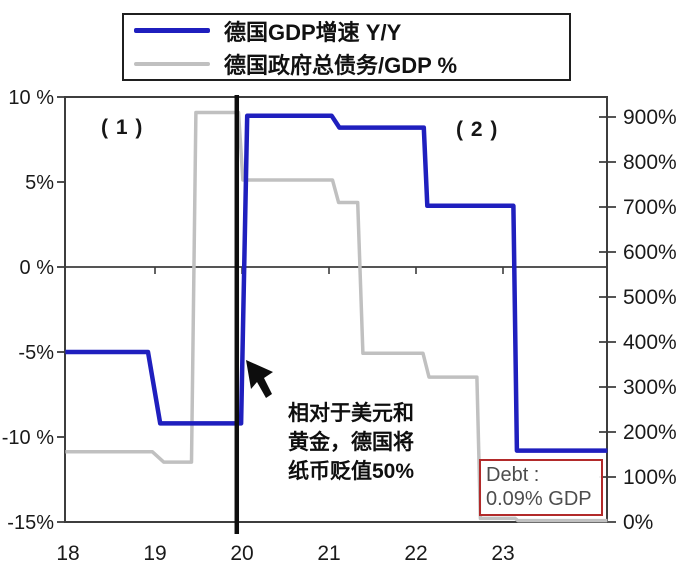 This screenshot has width=700, height=579. I want to click on x-axis-tick-label: 20, so click(241, 553).